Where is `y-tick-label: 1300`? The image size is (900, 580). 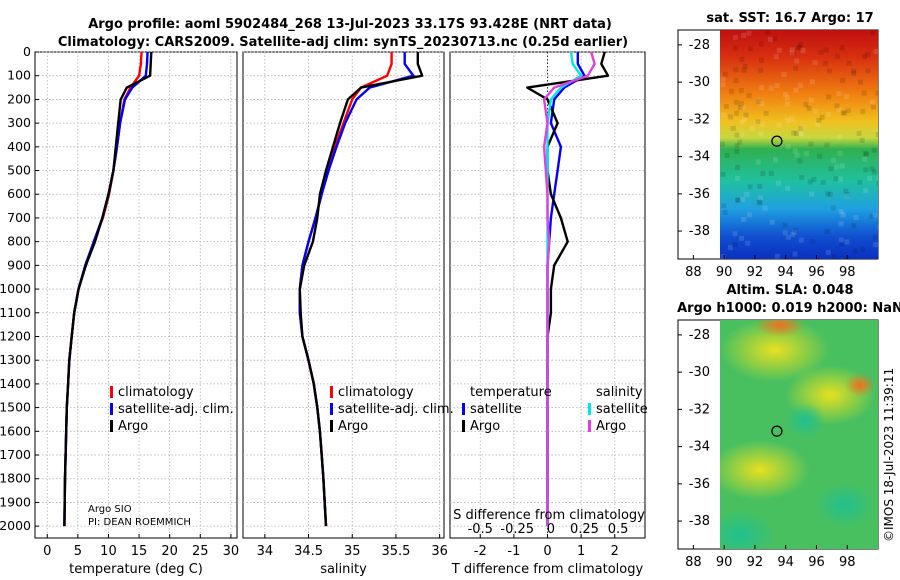
y-tick-label: 1300 is located at coordinates (15, 359).